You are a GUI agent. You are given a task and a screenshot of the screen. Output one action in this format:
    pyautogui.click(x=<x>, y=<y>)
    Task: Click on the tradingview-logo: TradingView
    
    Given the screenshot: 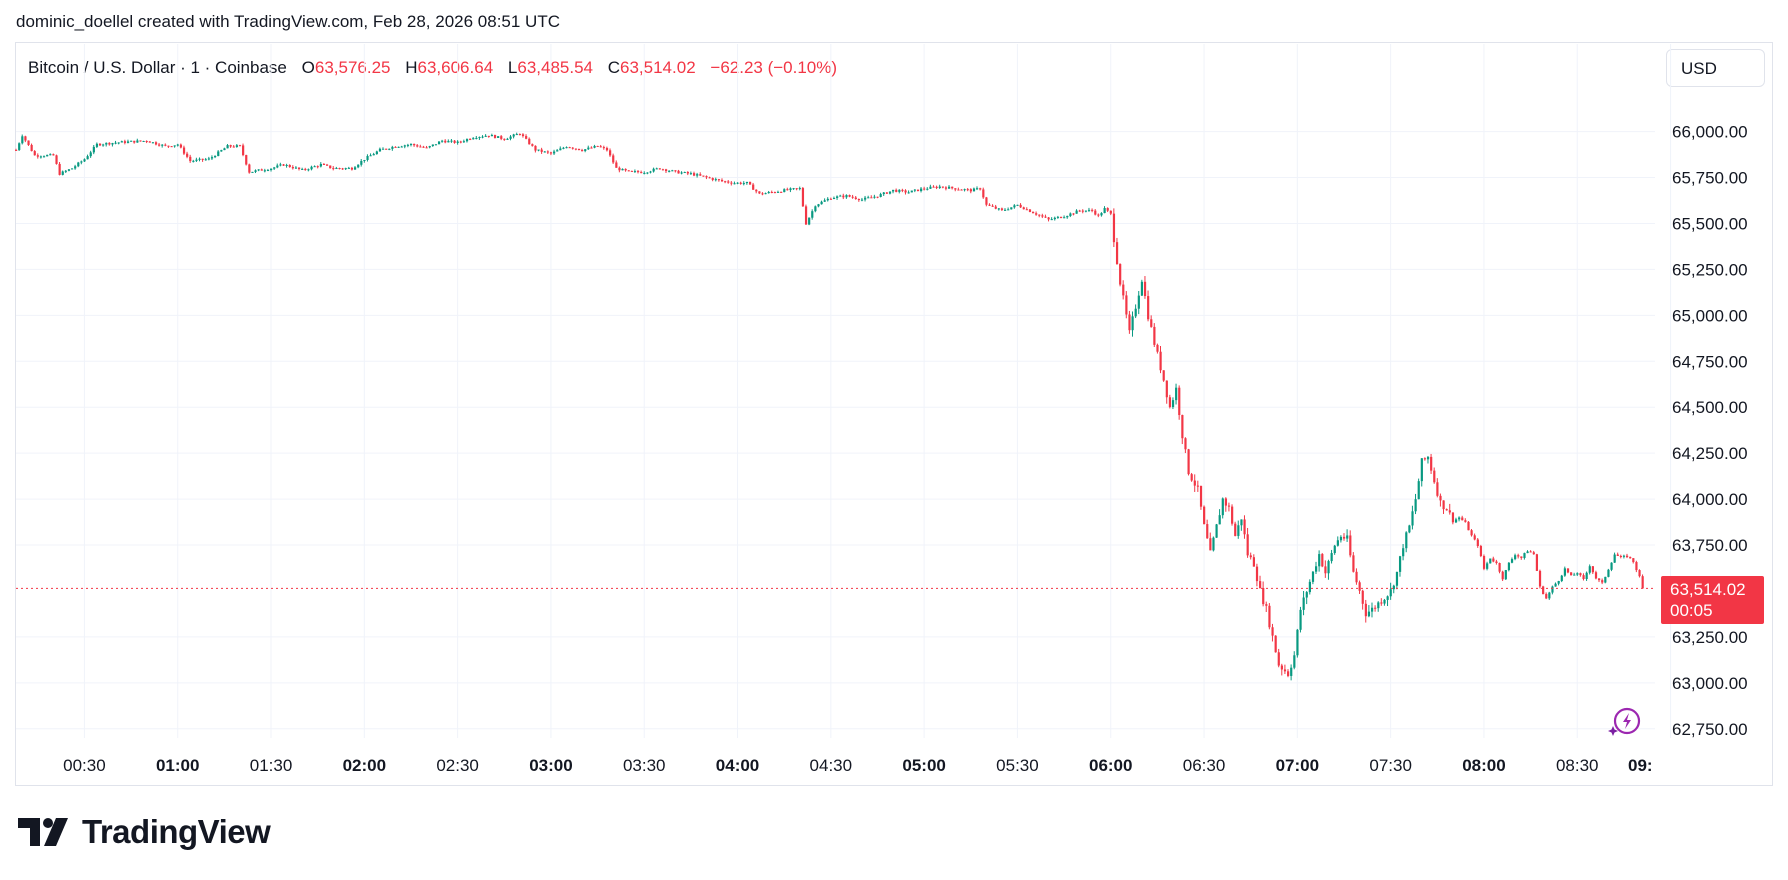 What is the action you would take?
    pyautogui.click(x=144, y=832)
    